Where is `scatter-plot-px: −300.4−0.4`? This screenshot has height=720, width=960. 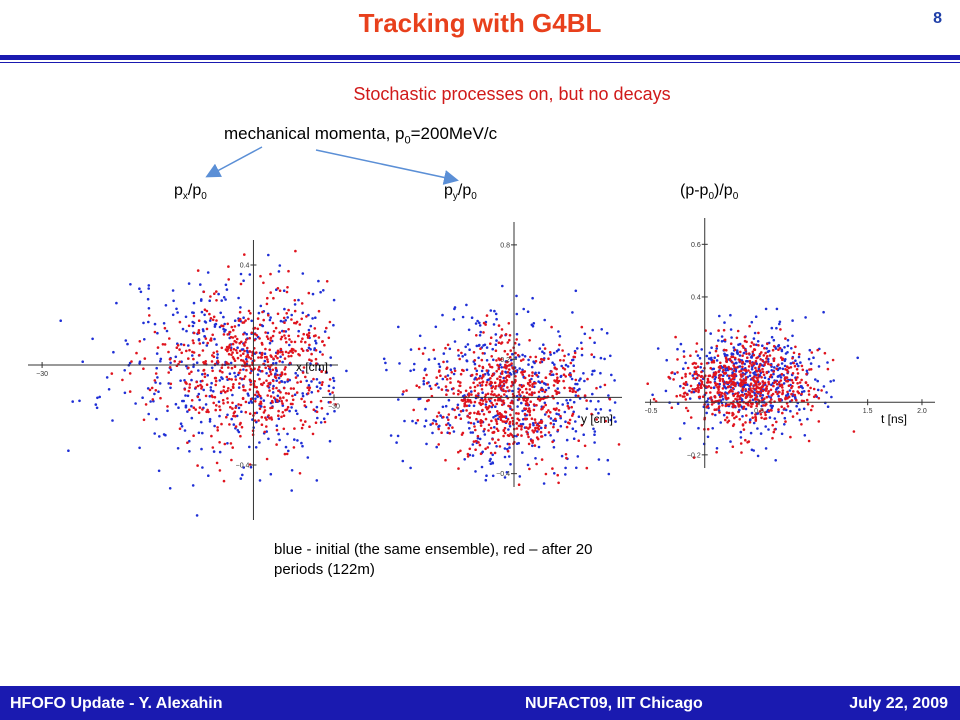
scatter-plot-px: −300.4−0.4 is located at coordinates (183, 380).